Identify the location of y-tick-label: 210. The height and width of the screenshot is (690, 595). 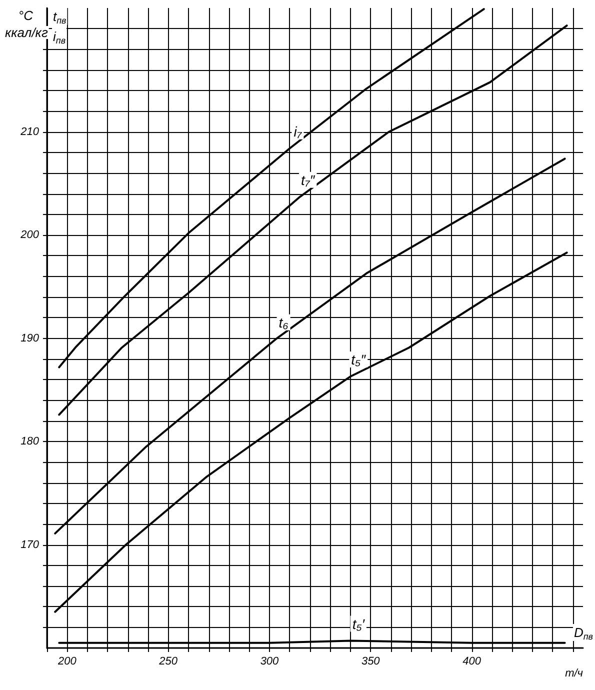
(30, 132).